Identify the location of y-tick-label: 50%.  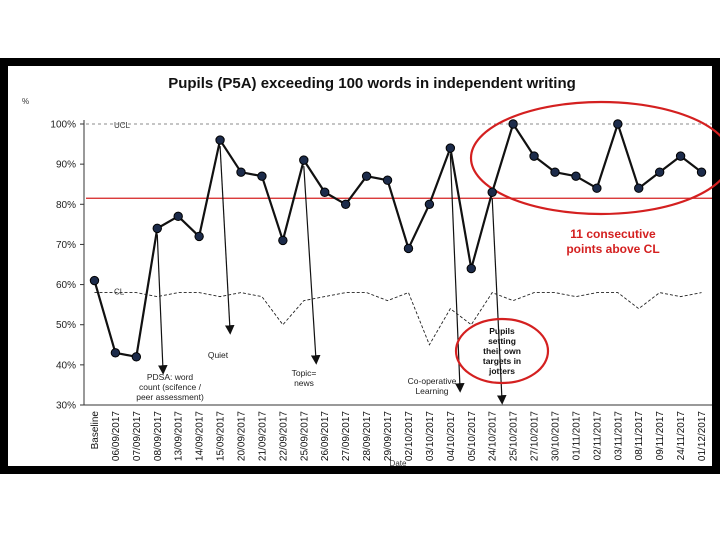
(66, 325).